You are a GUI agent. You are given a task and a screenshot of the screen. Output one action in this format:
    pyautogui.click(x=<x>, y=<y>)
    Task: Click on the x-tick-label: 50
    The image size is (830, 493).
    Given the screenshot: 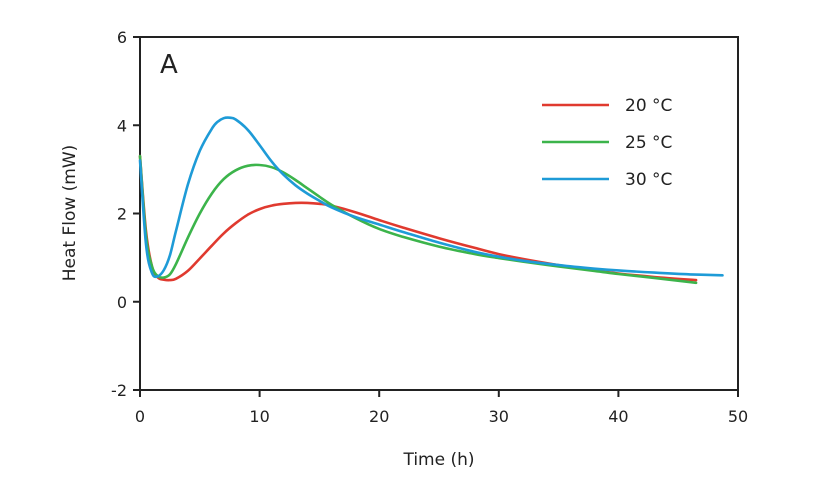 What is the action you would take?
    pyautogui.click(x=738, y=416)
    